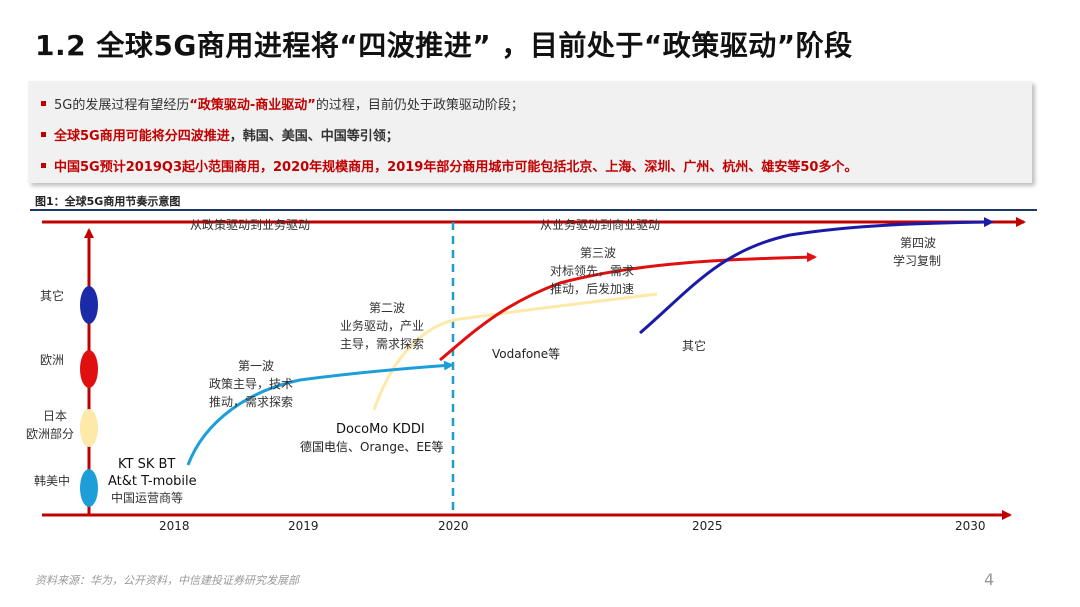 The image size is (1080, 607). I want to click on wave-3-operators: Vodafone等, so click(526, 354).